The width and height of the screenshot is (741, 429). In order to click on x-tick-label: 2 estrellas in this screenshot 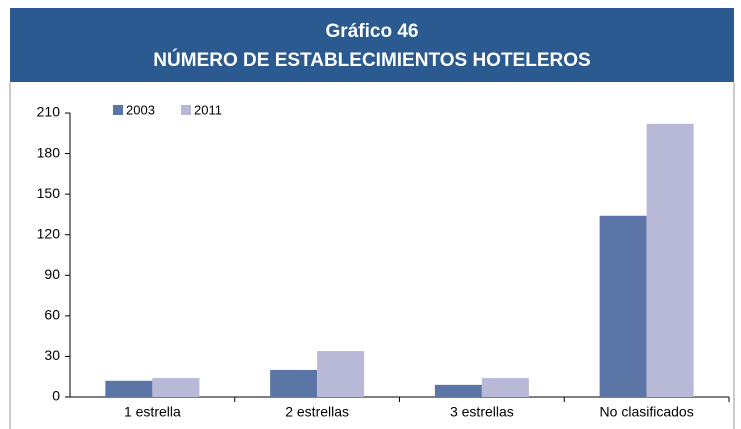, I will do `click(317, 412)`.